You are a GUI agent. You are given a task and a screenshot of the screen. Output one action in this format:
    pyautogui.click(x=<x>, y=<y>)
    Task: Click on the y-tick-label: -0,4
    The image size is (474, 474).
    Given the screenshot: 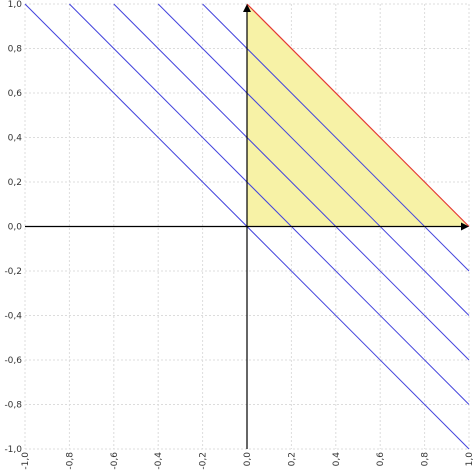 What is the action you would take?
    pyautogui.click(x=13, y=317)
    